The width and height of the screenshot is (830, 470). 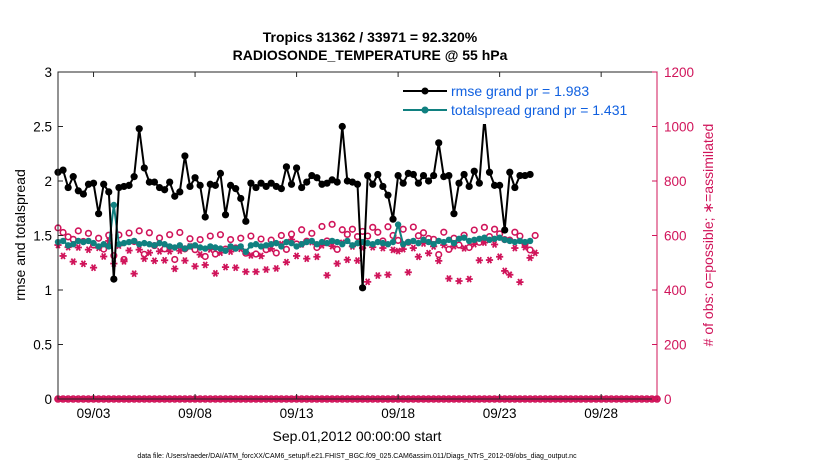 What do you see at coordinates (675, 345) in the screenshot?
I see `y-right-tick-label: 200` at bounding box center [675, 345].